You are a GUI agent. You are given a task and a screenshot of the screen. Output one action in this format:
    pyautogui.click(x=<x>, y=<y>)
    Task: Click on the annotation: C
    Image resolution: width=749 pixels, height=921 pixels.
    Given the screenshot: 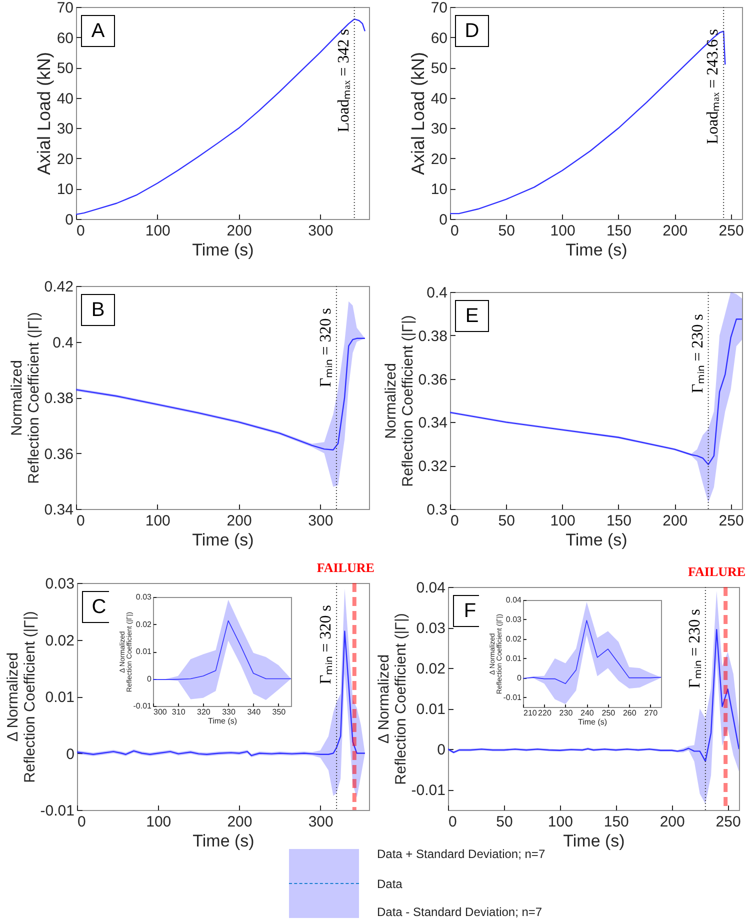 What is the action you would take?
    pyautogui.click(x=99, y=607)
    